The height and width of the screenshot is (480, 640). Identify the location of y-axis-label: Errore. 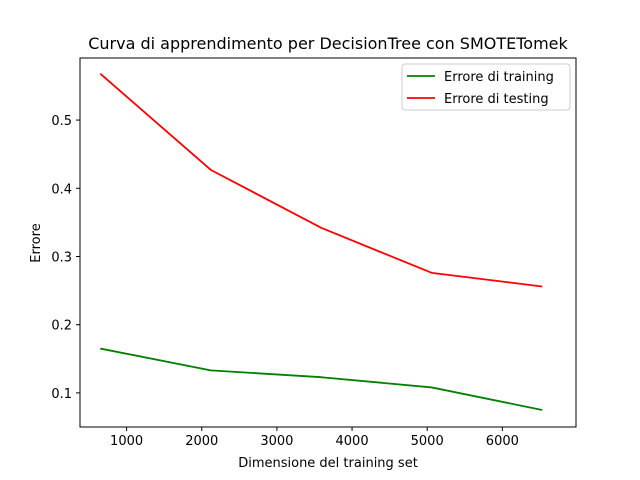
(36, 242).